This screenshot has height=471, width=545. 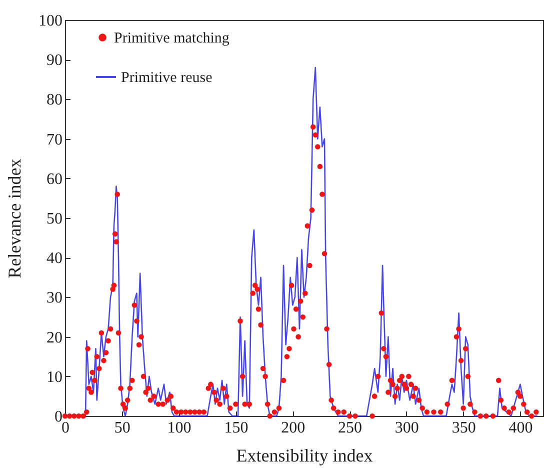 What do you see at coordinates (50, 21) in the screenshot?
I see `y-tick-label: 100` at bounding box center [50, 21].